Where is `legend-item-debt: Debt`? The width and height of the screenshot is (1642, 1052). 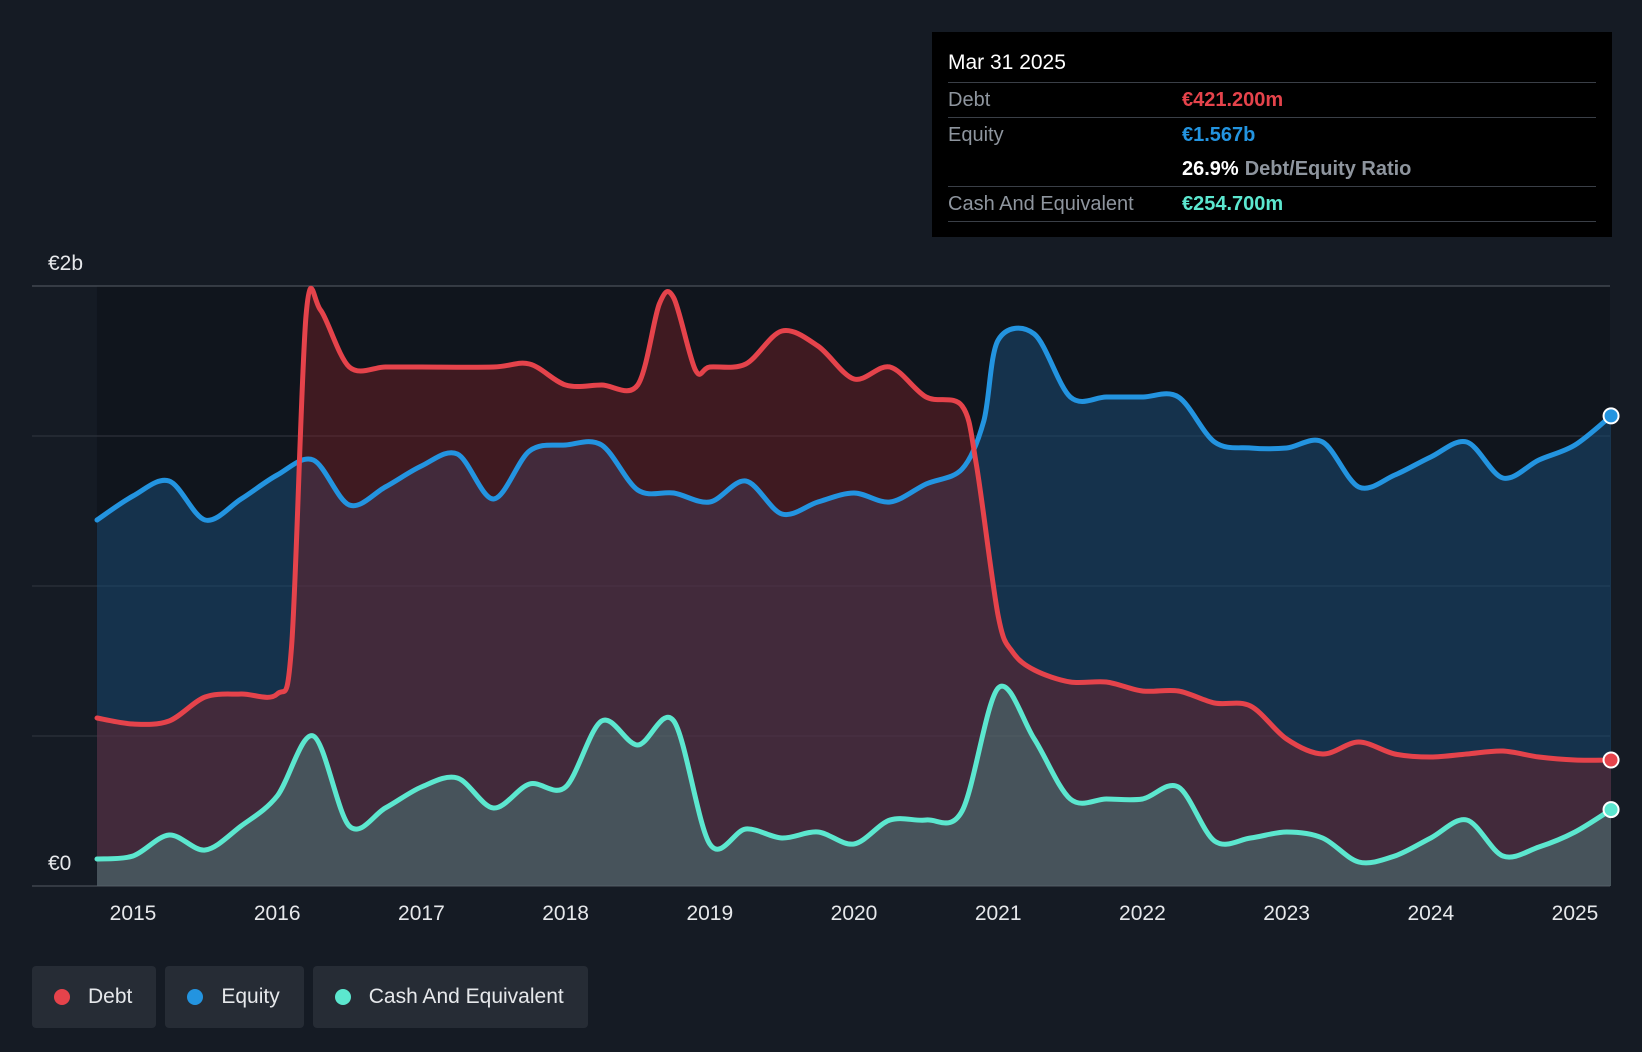 legend-item-debt: Debt is located at coordinates (94, 997).